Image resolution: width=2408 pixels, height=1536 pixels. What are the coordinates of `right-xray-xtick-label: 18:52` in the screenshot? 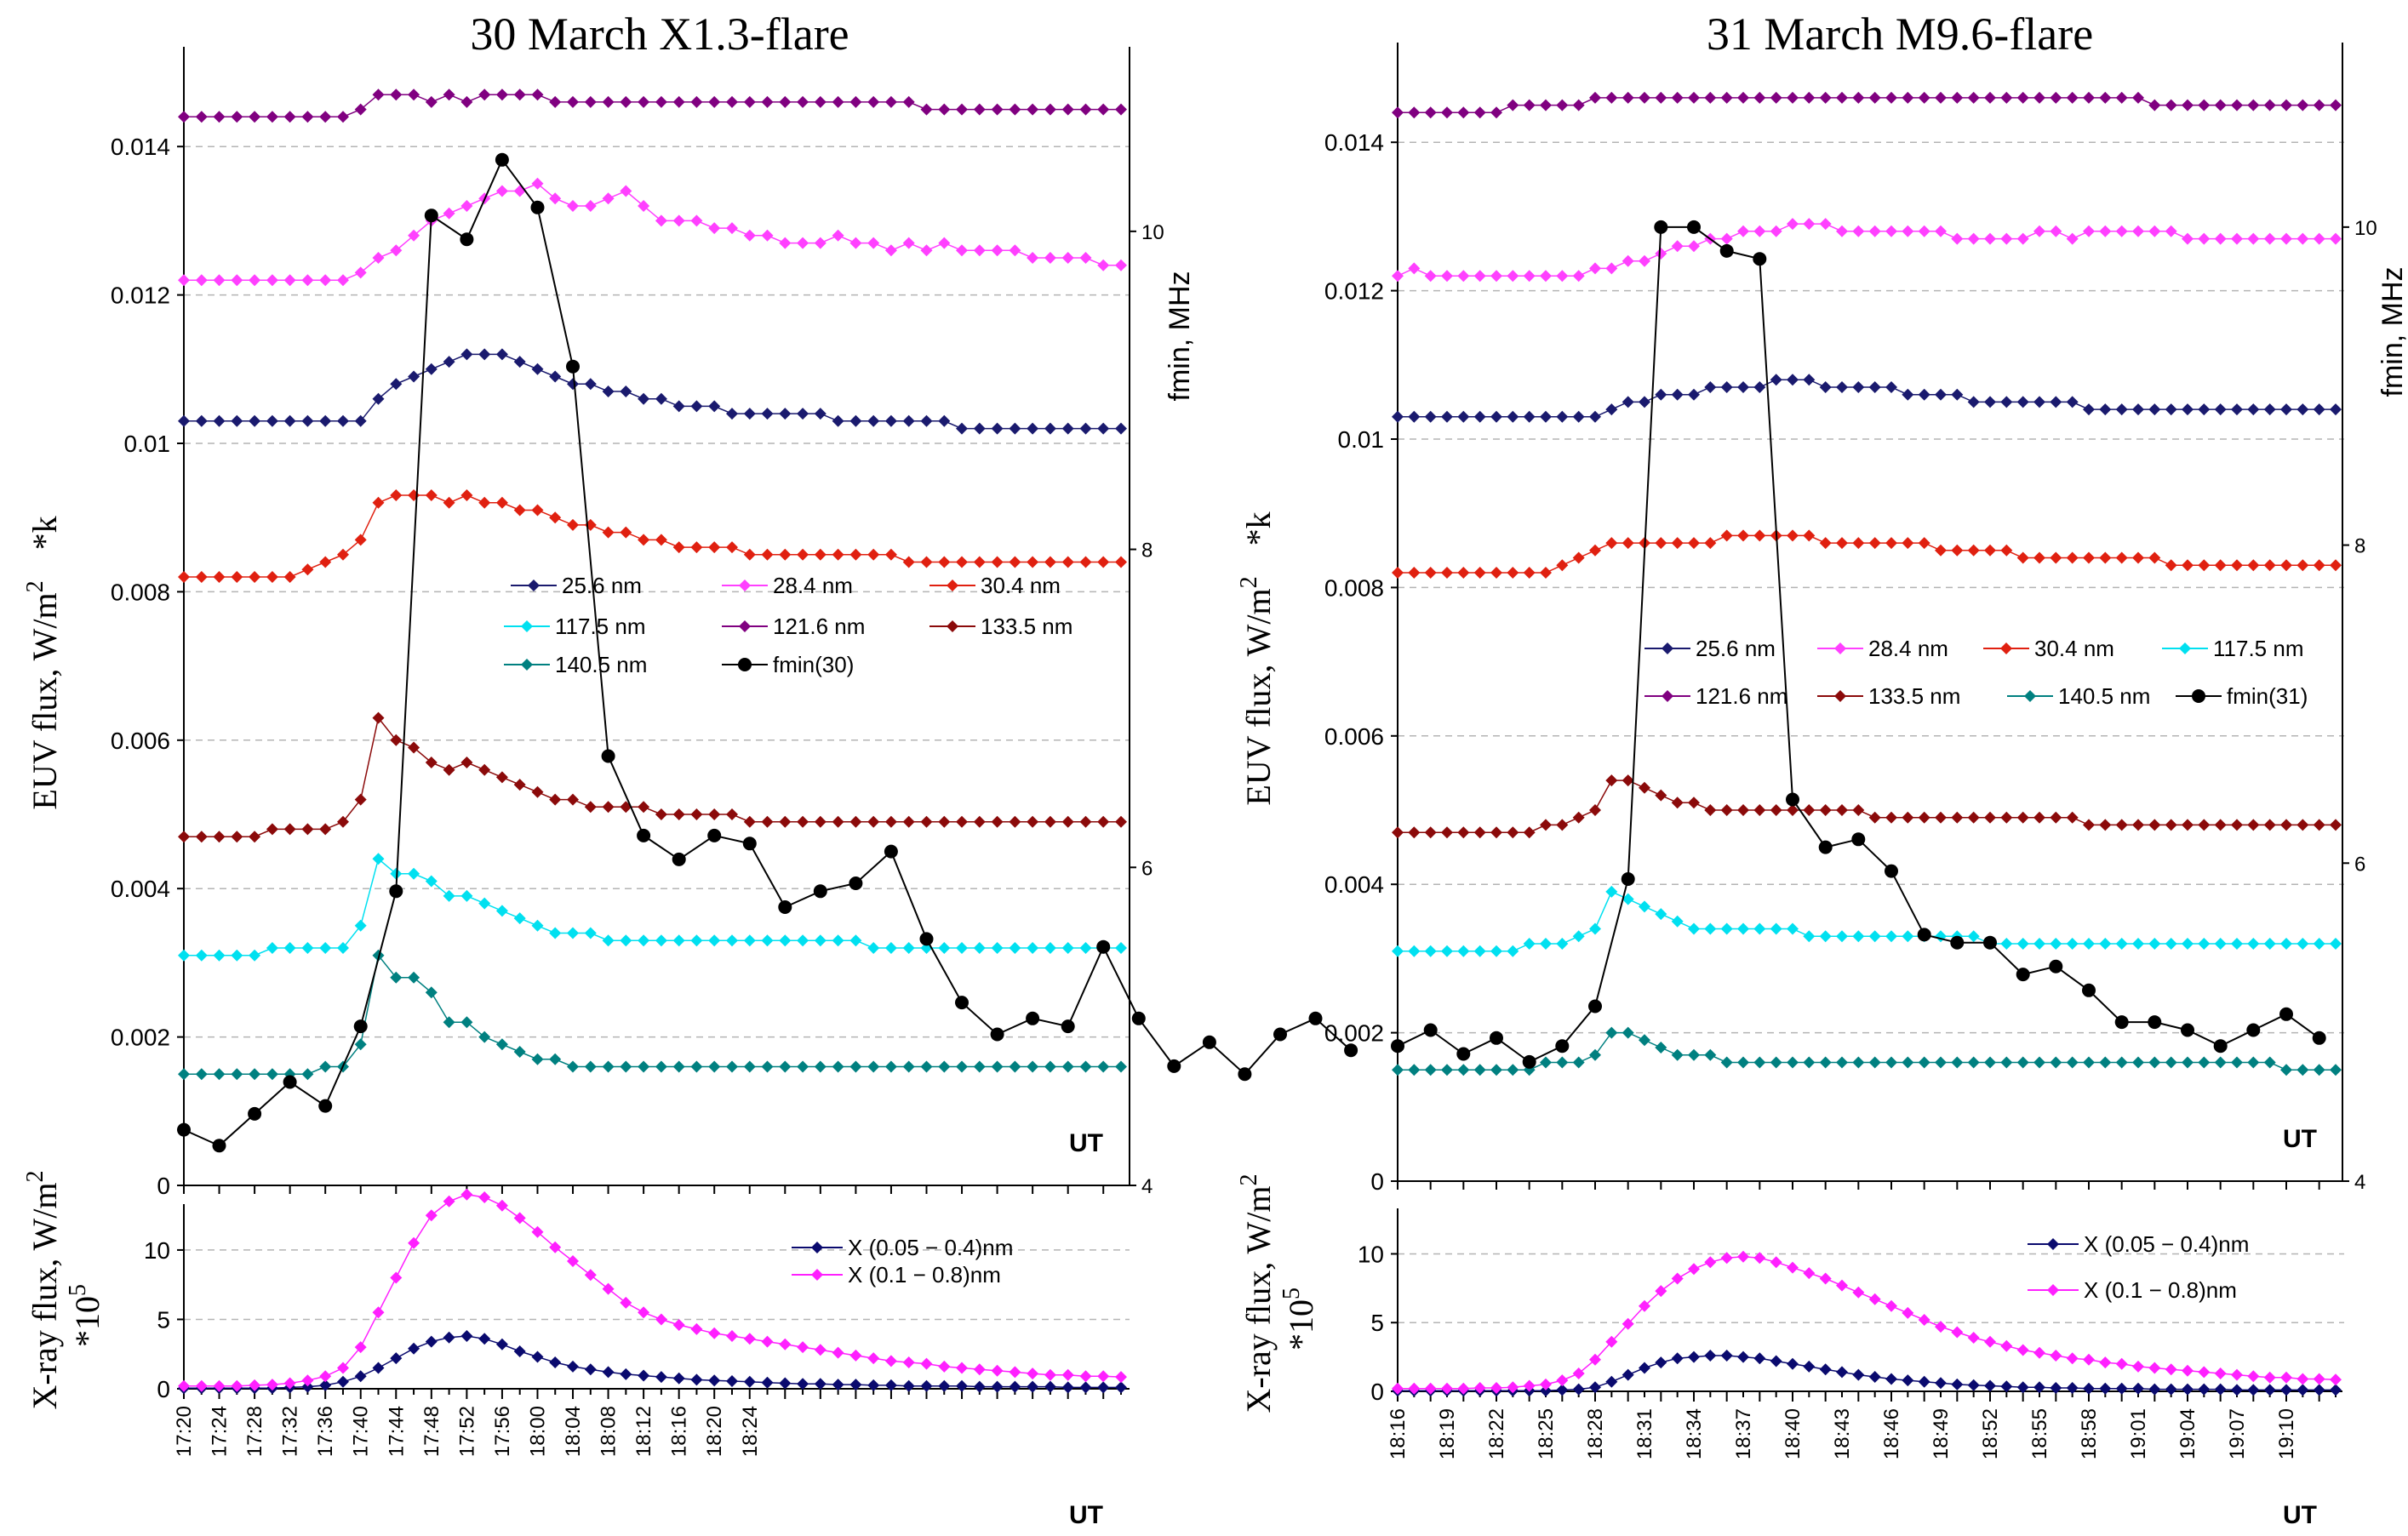 It's located at (1990, 1433).